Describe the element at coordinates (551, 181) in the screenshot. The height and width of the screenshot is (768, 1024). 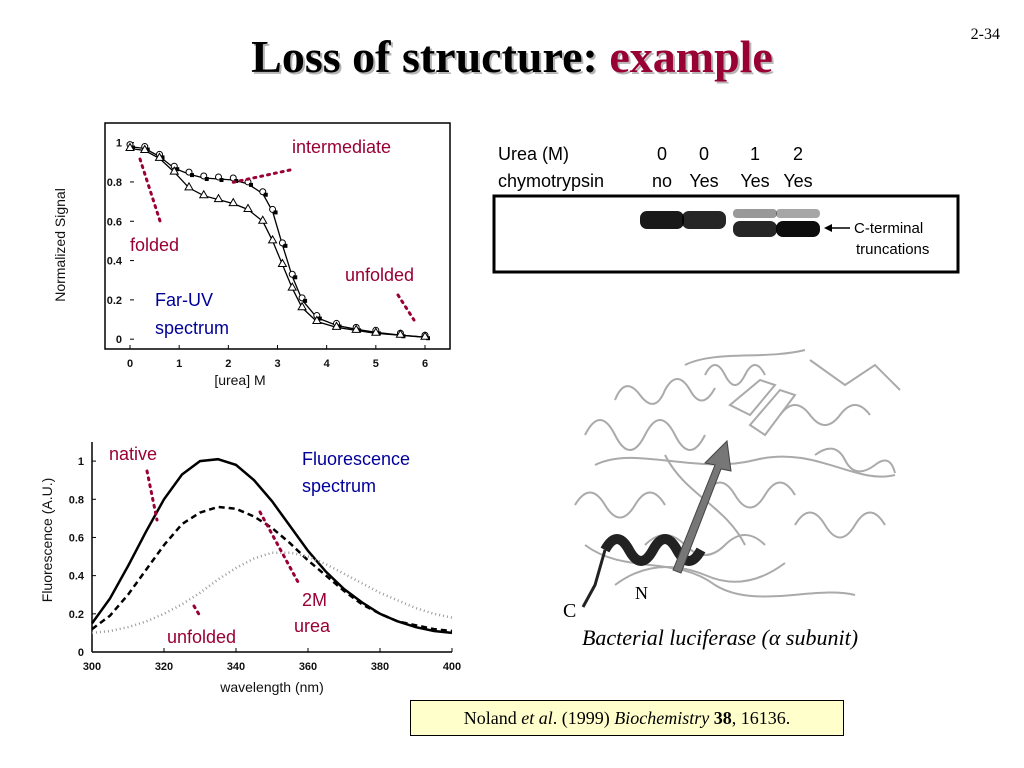
I see `gel-chymotrypsin-label: chymotrypsin` at that location.